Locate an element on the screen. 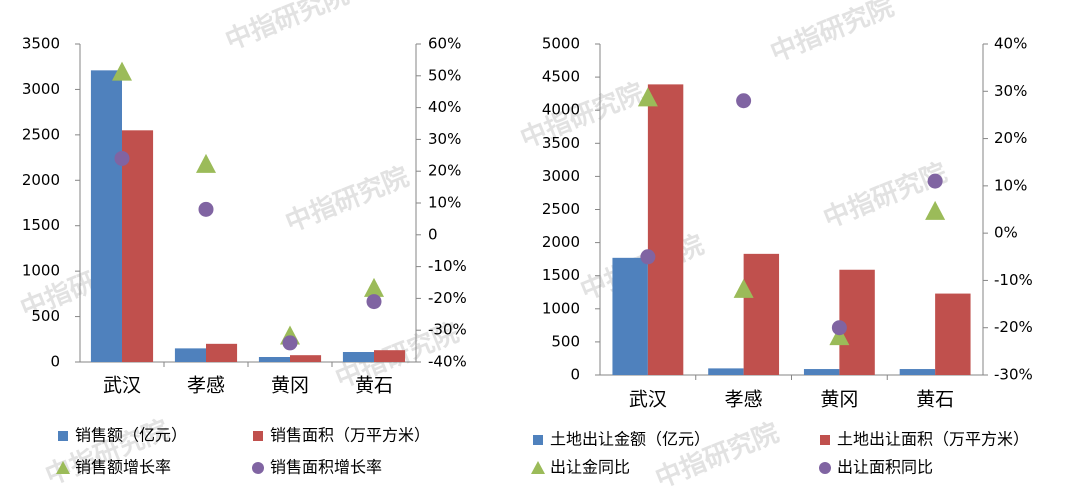 The image size is (1070, 496). right-tick-label: 0 is located at coordinates (433, 234).